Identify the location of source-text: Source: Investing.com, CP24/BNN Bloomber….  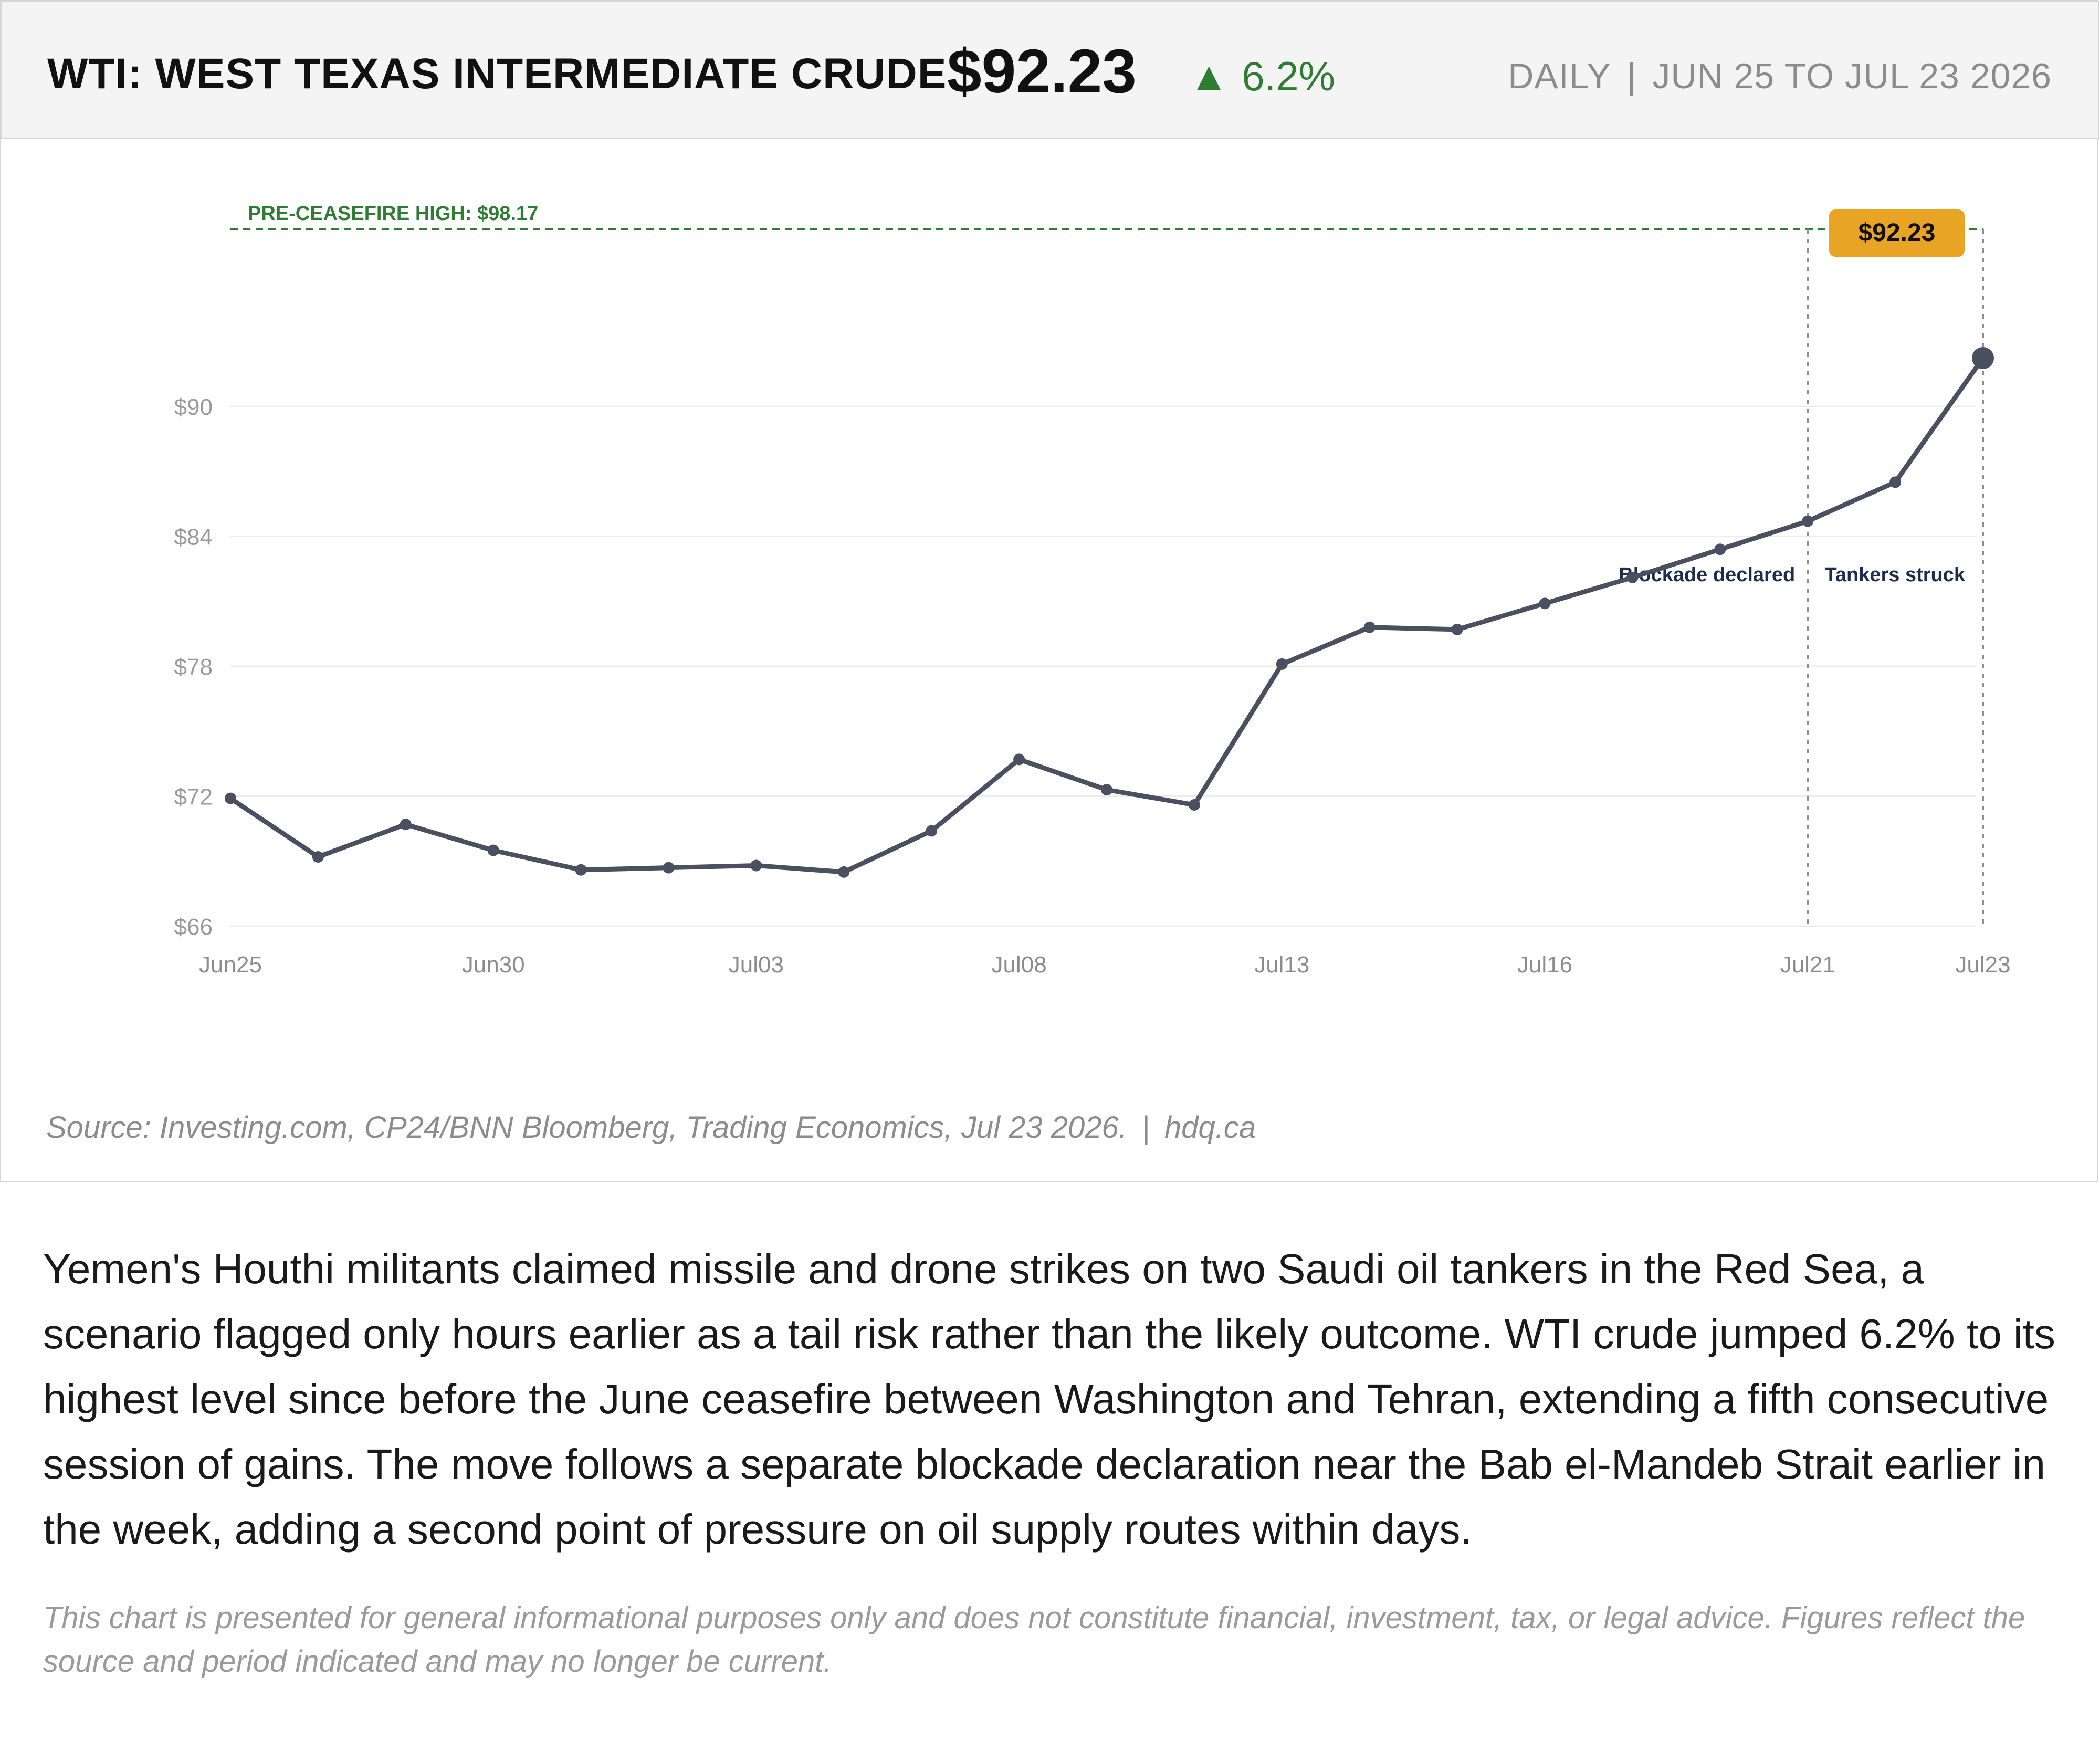
(586, 1127).